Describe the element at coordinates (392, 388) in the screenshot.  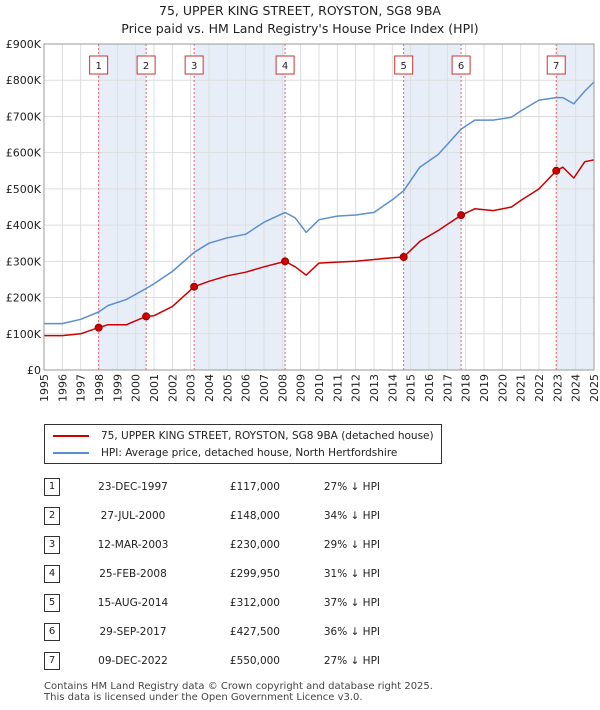
I see `x-tick-label: 2014` at that location.